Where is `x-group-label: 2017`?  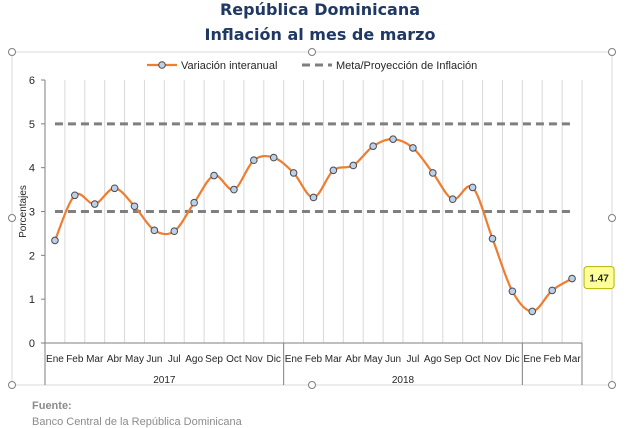
x-group-label: 2017 is located at coordinates (164, 380).